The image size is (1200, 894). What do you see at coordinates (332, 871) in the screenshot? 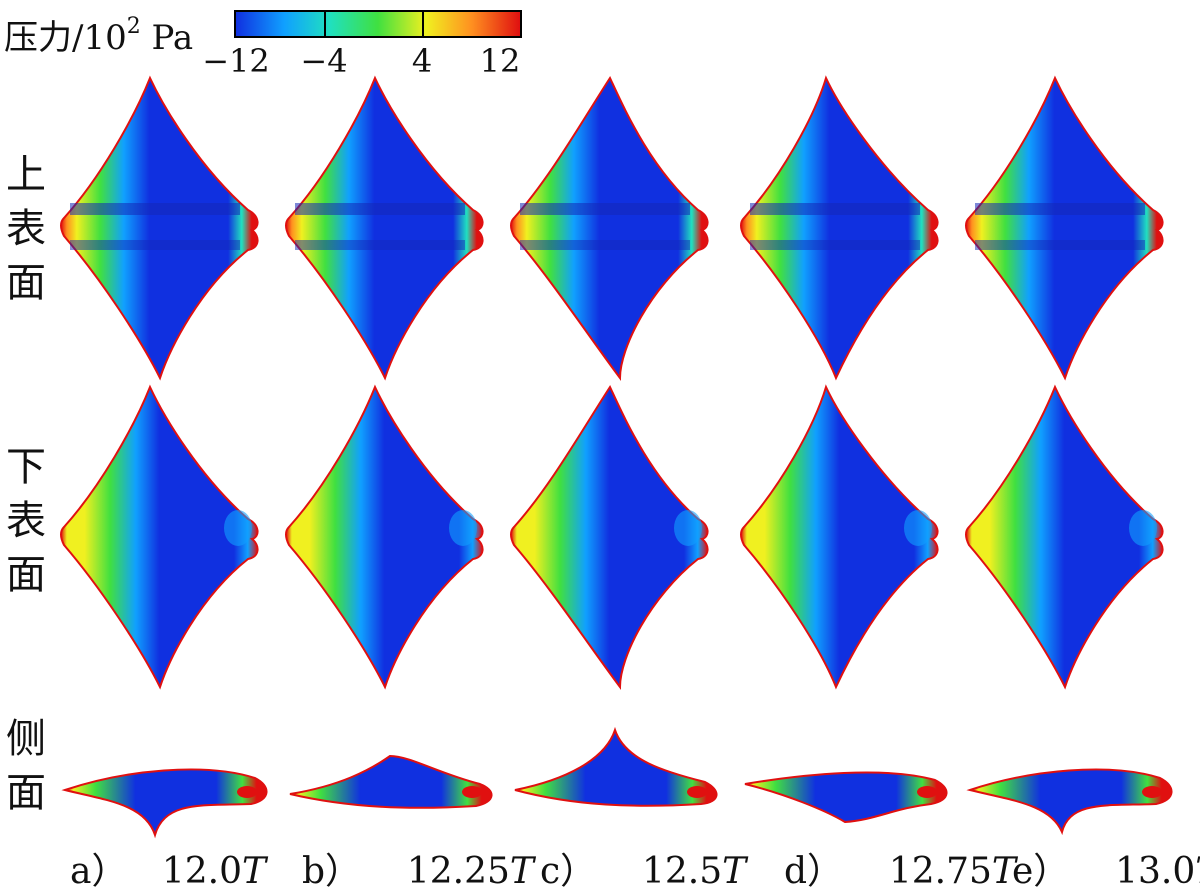
I see `caption-letter: b）` at bounding box center [332, 871].